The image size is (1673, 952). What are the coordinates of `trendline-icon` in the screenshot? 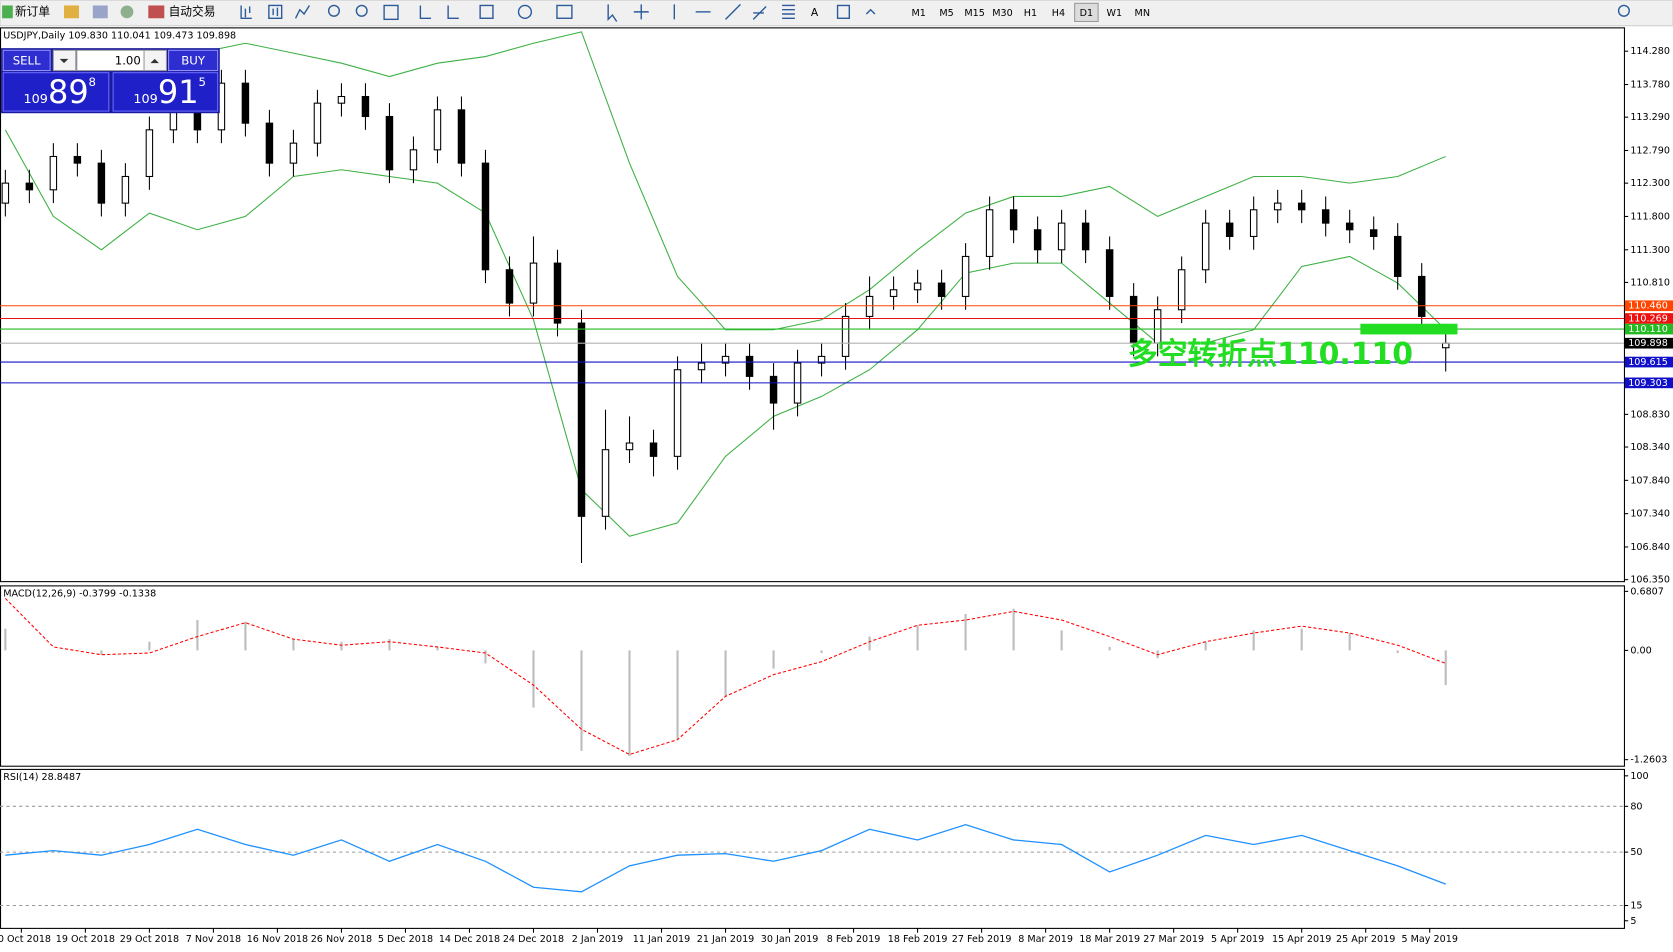 It's located at (733, 11).